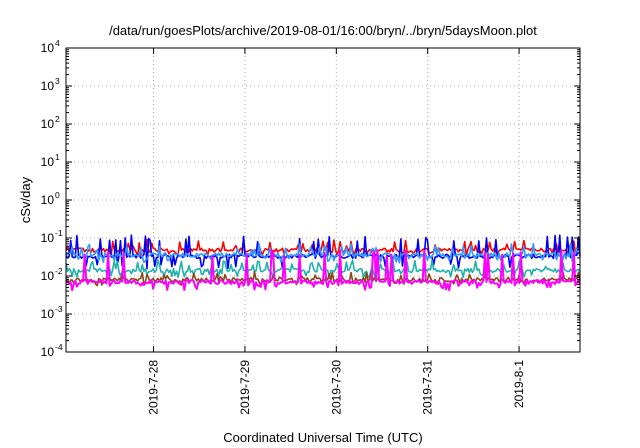 The image size is (640, 448). I want to click on y-tick-exponent: 0, so click(57, 195).